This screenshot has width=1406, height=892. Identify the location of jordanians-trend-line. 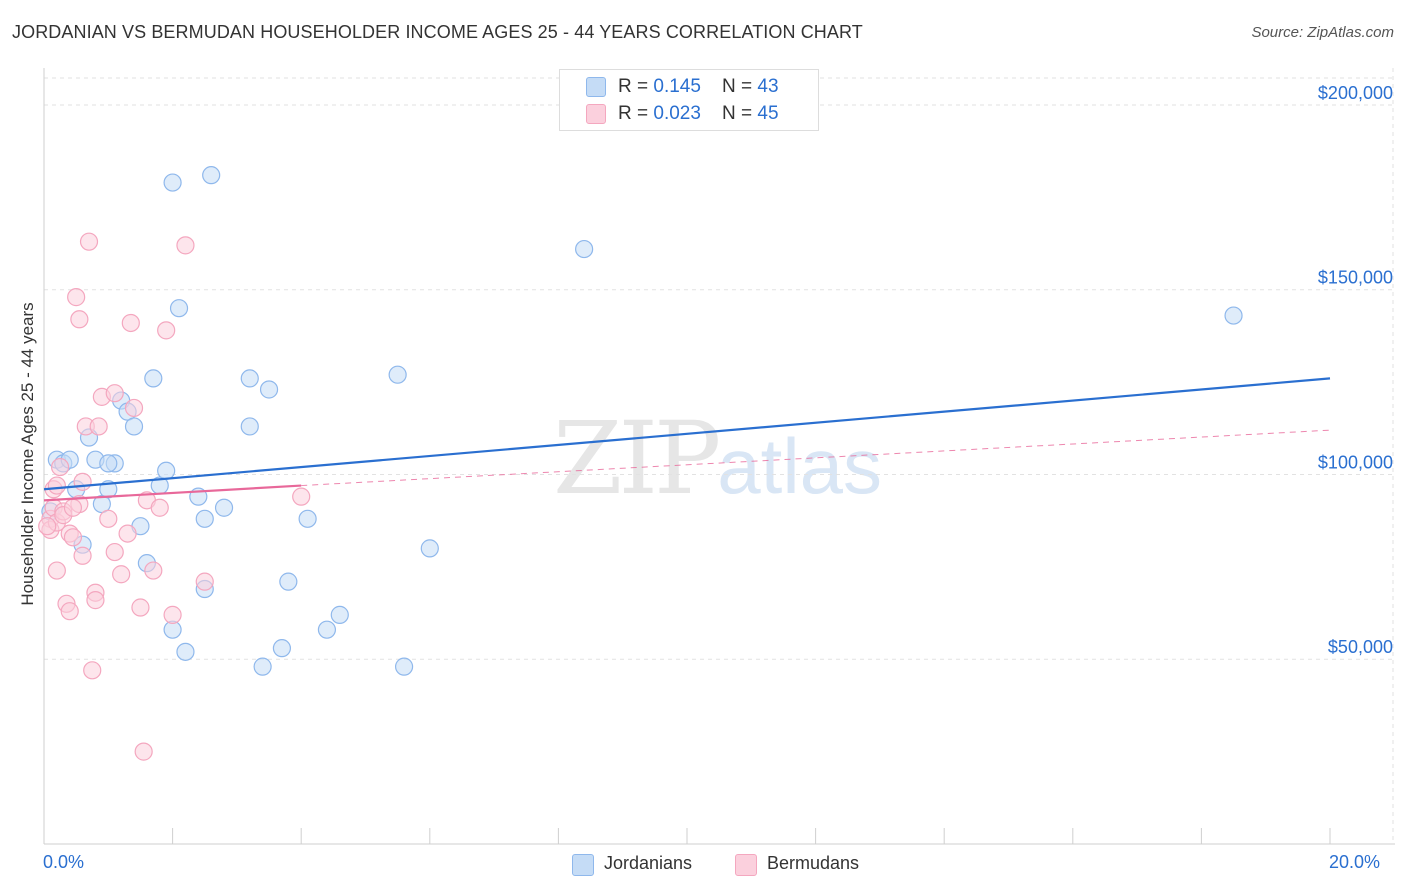
(687, 434).